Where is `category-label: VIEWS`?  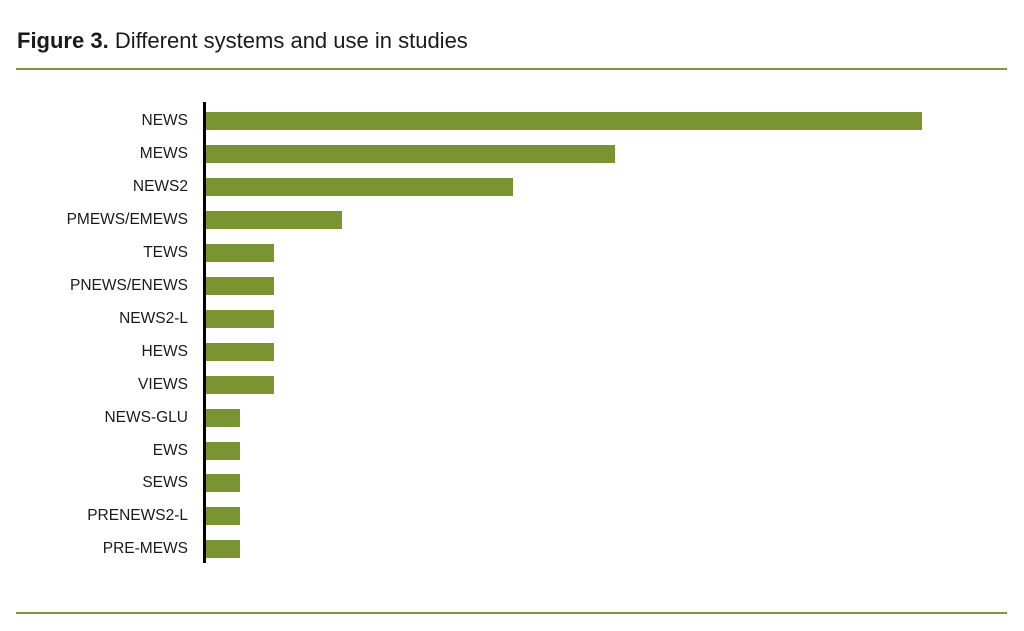
category-label: VIEWS is located at coordinates (163, 384).